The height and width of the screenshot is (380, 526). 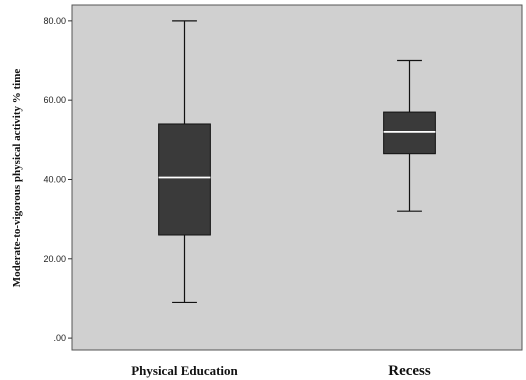 I want to click on x-axis: Physical Education Recess, so click(x=281, y=371).